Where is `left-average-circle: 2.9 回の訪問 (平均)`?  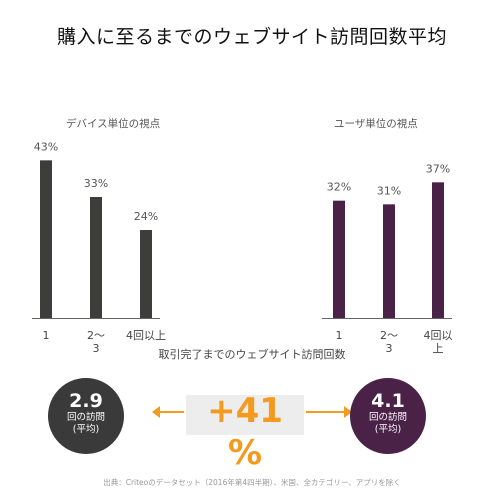 left-average-circle: 2.9 回の訪問 (平均) is located at coordinates (86, 416).